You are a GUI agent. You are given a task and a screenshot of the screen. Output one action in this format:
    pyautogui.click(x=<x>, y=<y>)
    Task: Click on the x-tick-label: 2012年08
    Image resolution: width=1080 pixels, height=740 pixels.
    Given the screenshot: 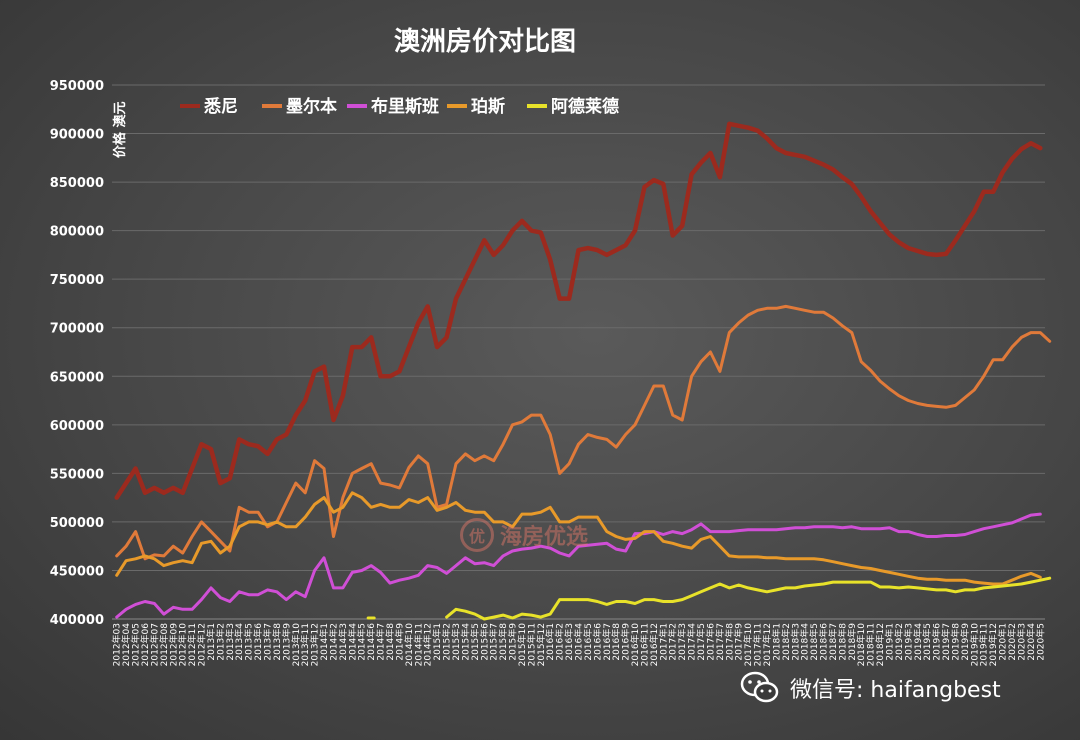 What is the action you would take?
    pyautogui.click(x=164, y=645)
    